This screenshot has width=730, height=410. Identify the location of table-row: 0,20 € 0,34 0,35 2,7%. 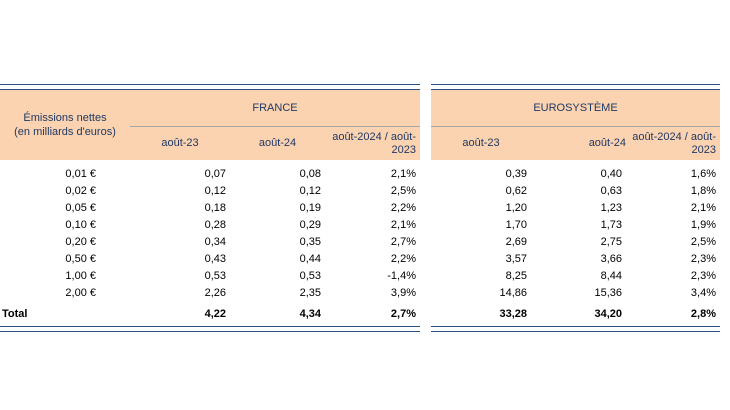
(210, 242).